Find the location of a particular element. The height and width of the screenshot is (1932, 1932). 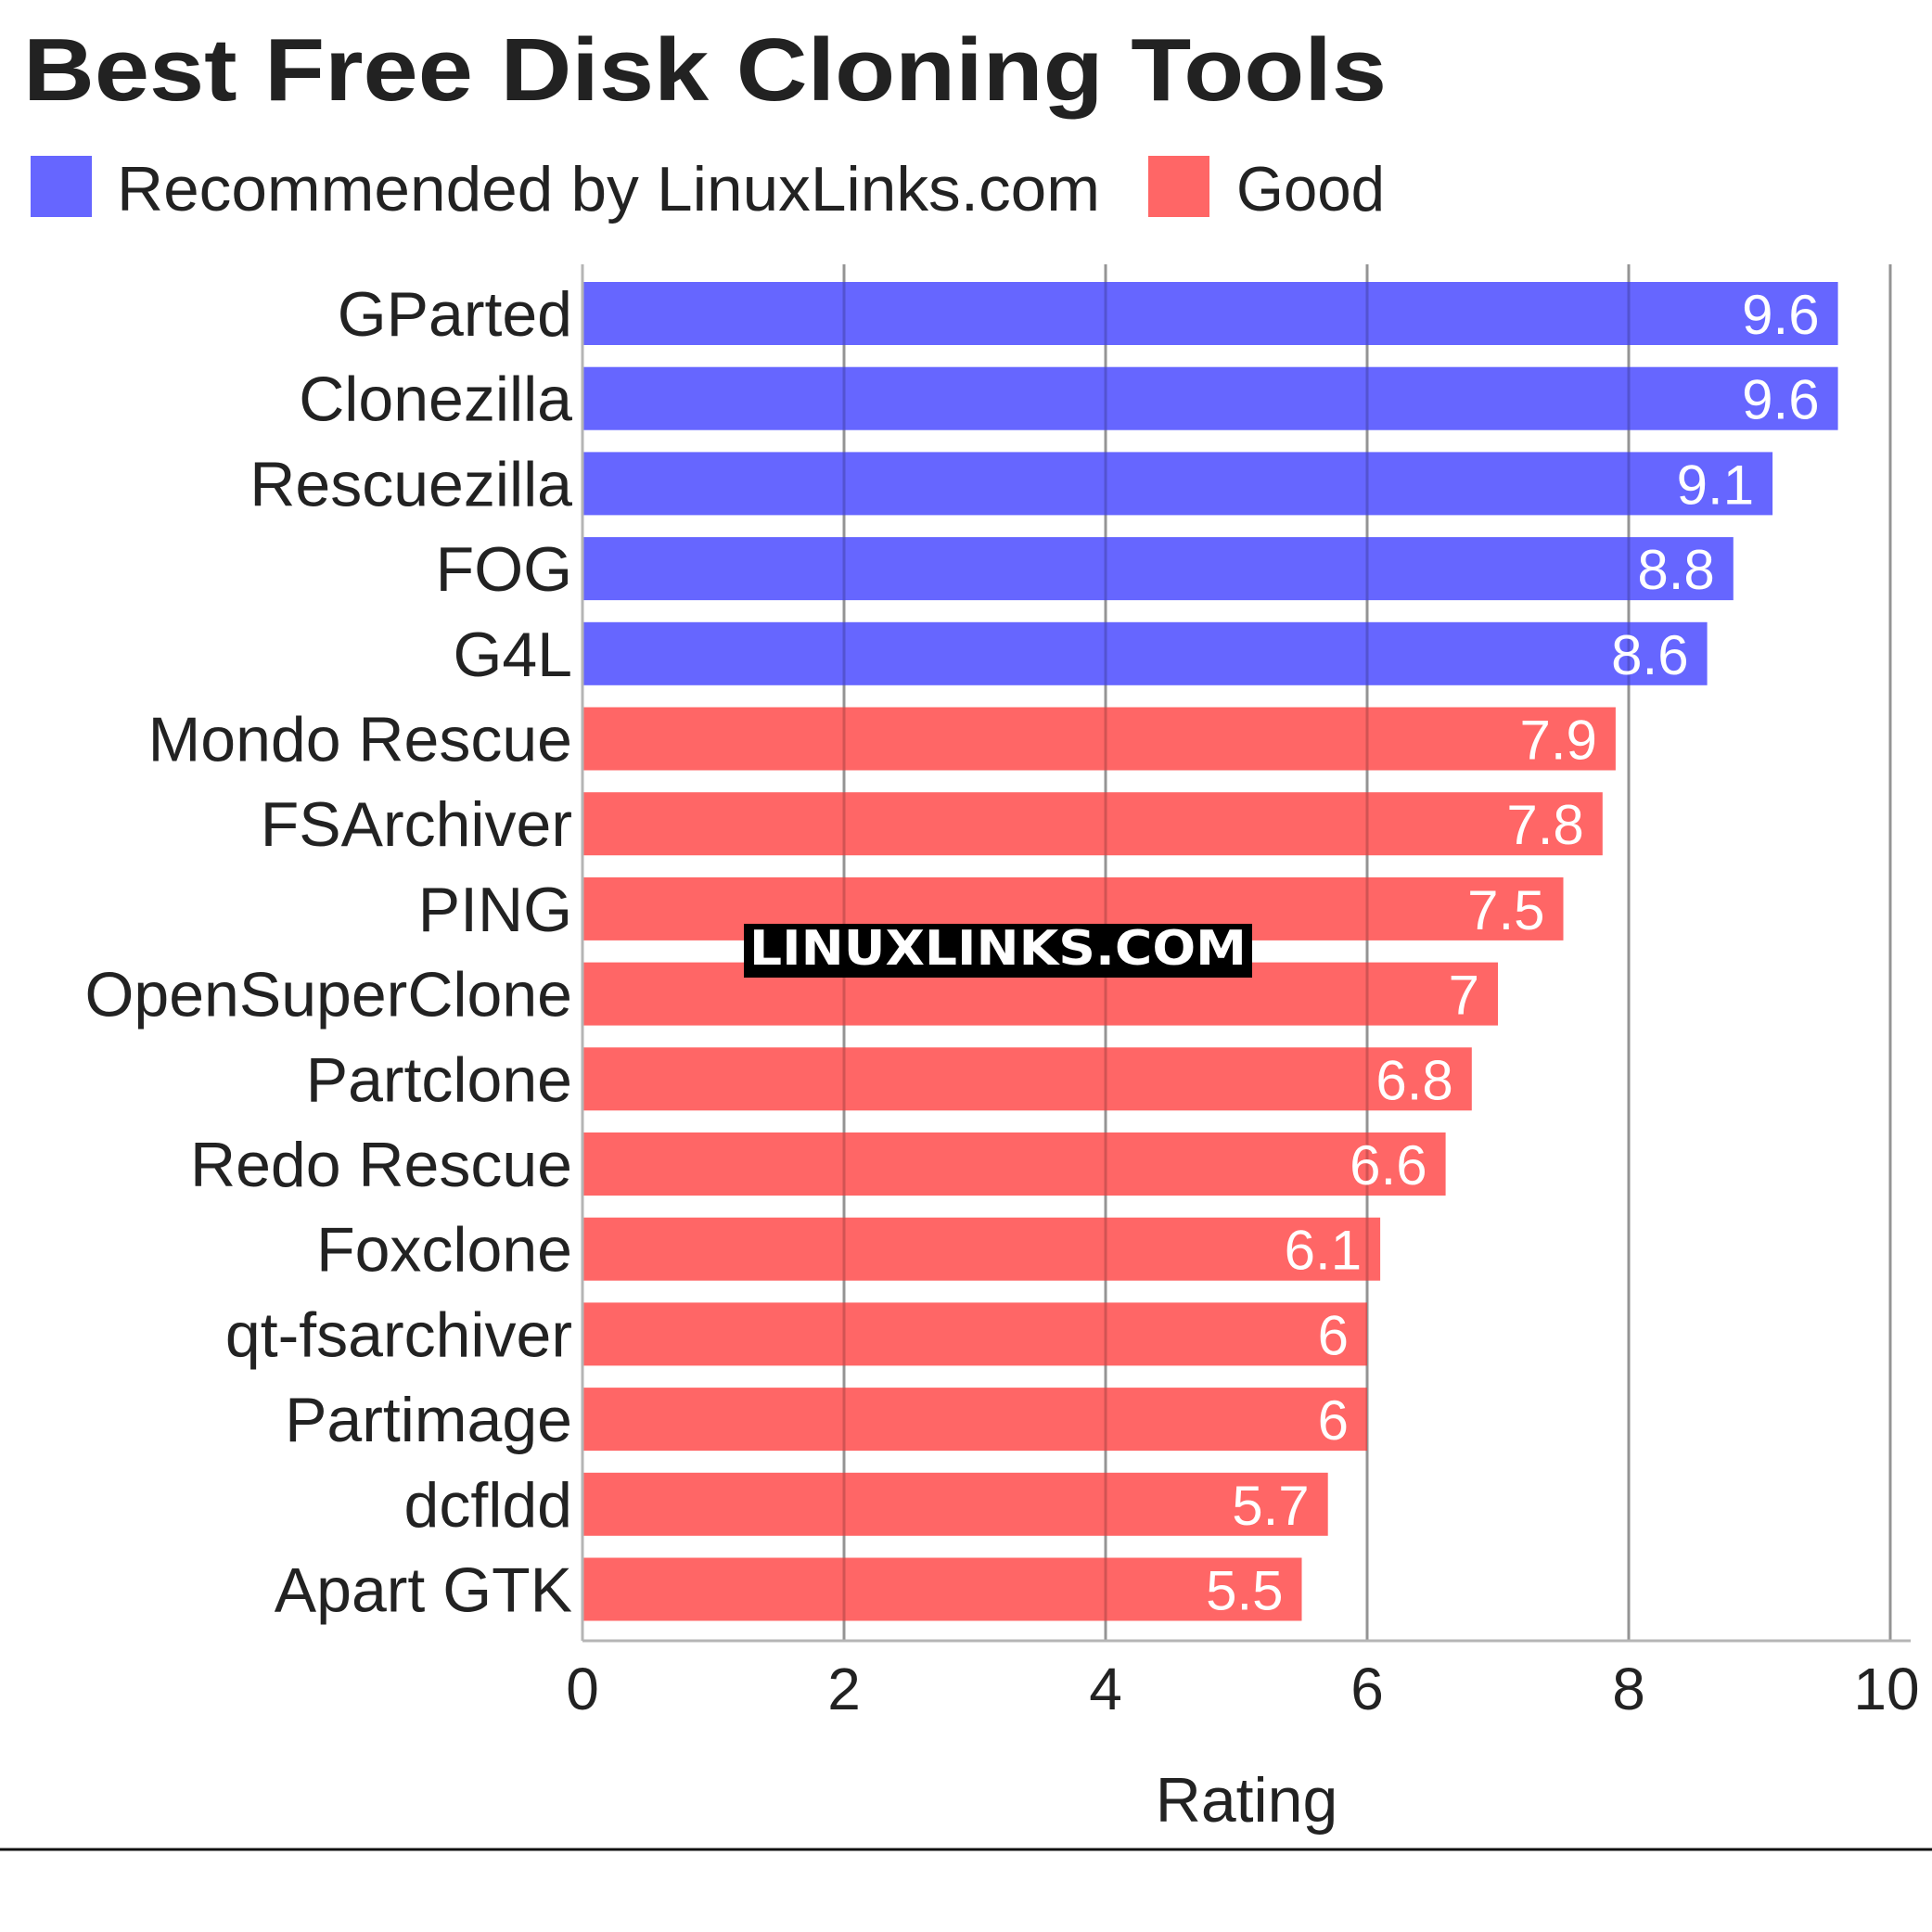

x-tick-label: 4 is located at coordinates (1105, 1689).